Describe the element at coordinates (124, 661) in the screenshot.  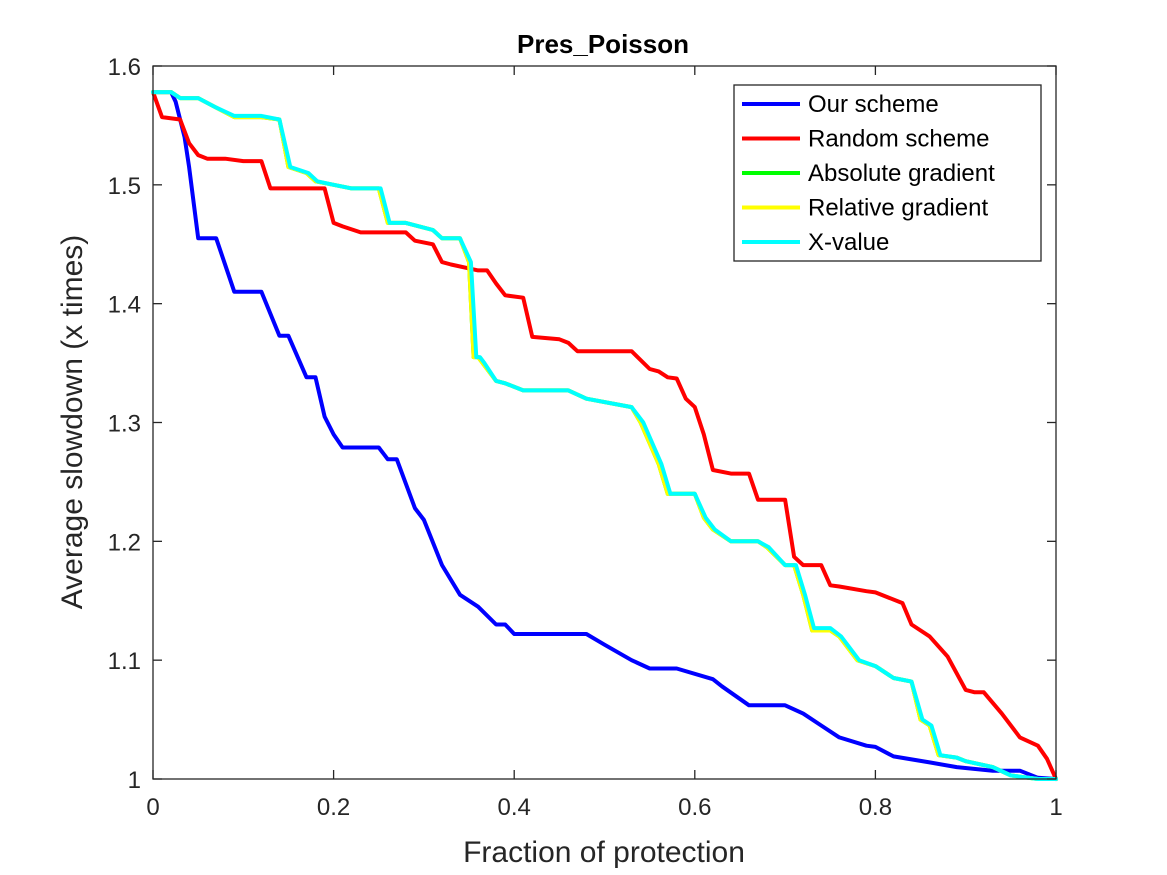
I see `y-tick-label: 1.1` at that location.